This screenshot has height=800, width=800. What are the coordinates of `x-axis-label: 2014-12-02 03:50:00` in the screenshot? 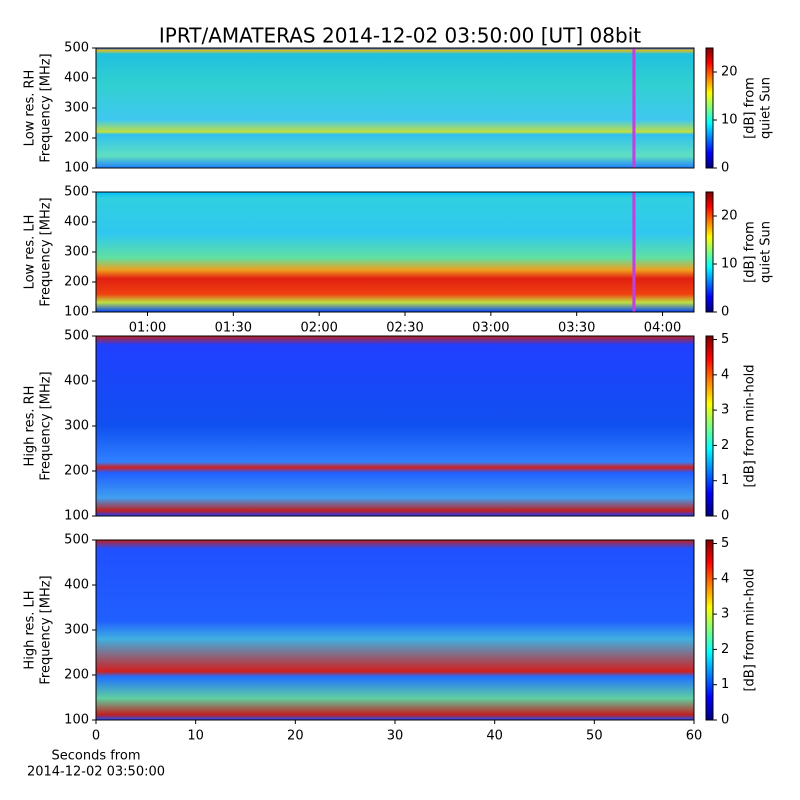 It's located at (96, 772).